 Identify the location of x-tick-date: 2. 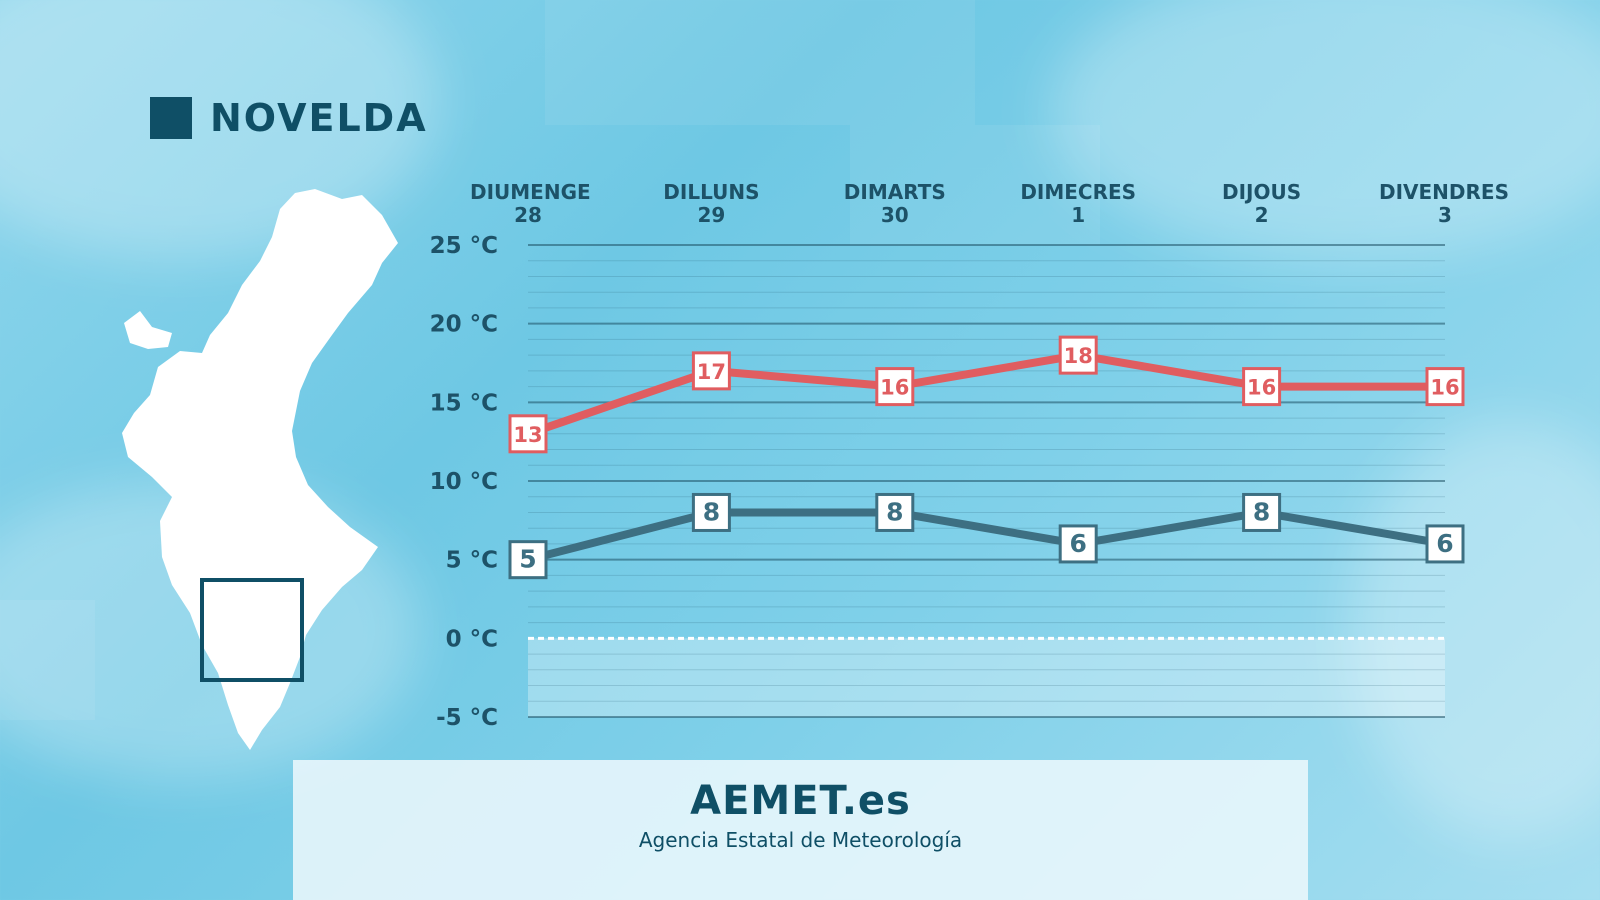
(1262, 215).